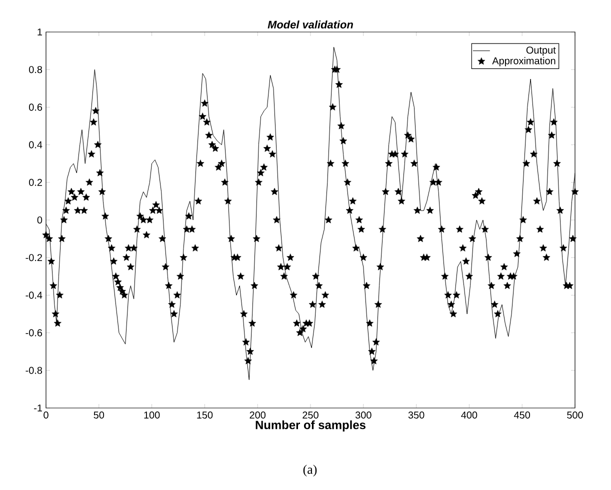 The width and height of the screenshot is (611, 490). Describe the element at coordinates (38, 408) in the screenshot. I see `y-tick-label: -1` at that location.